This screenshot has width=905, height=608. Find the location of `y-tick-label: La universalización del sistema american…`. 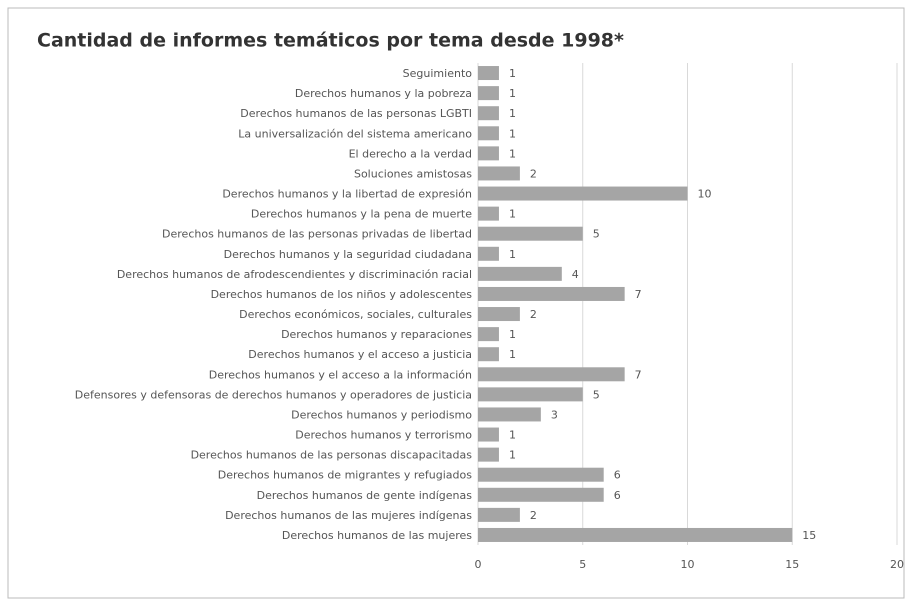

y-tick-label: La universalización del sistema american… is located at coordinates (355, 133).